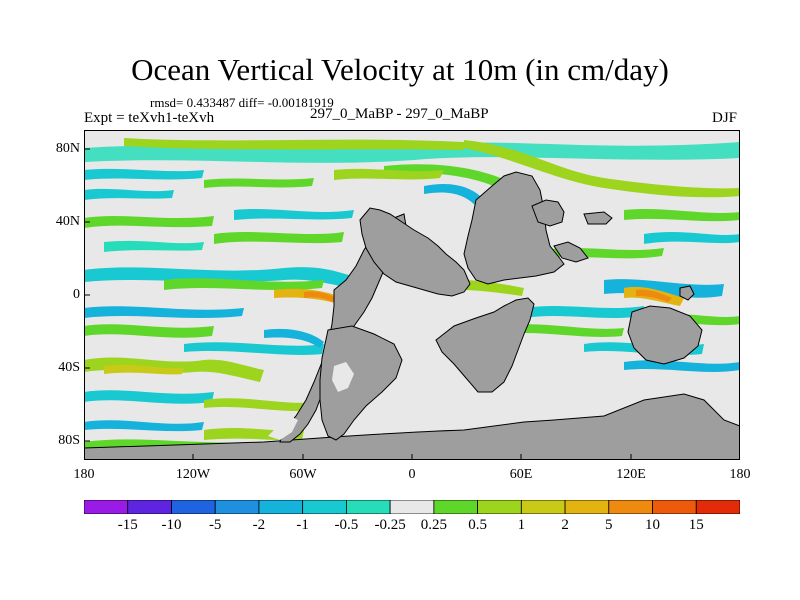 The width and height of the screenshot is (800, 600). Describe the element at coordinates (514, 228) in the screenshot. I see `land-asia` at that location.